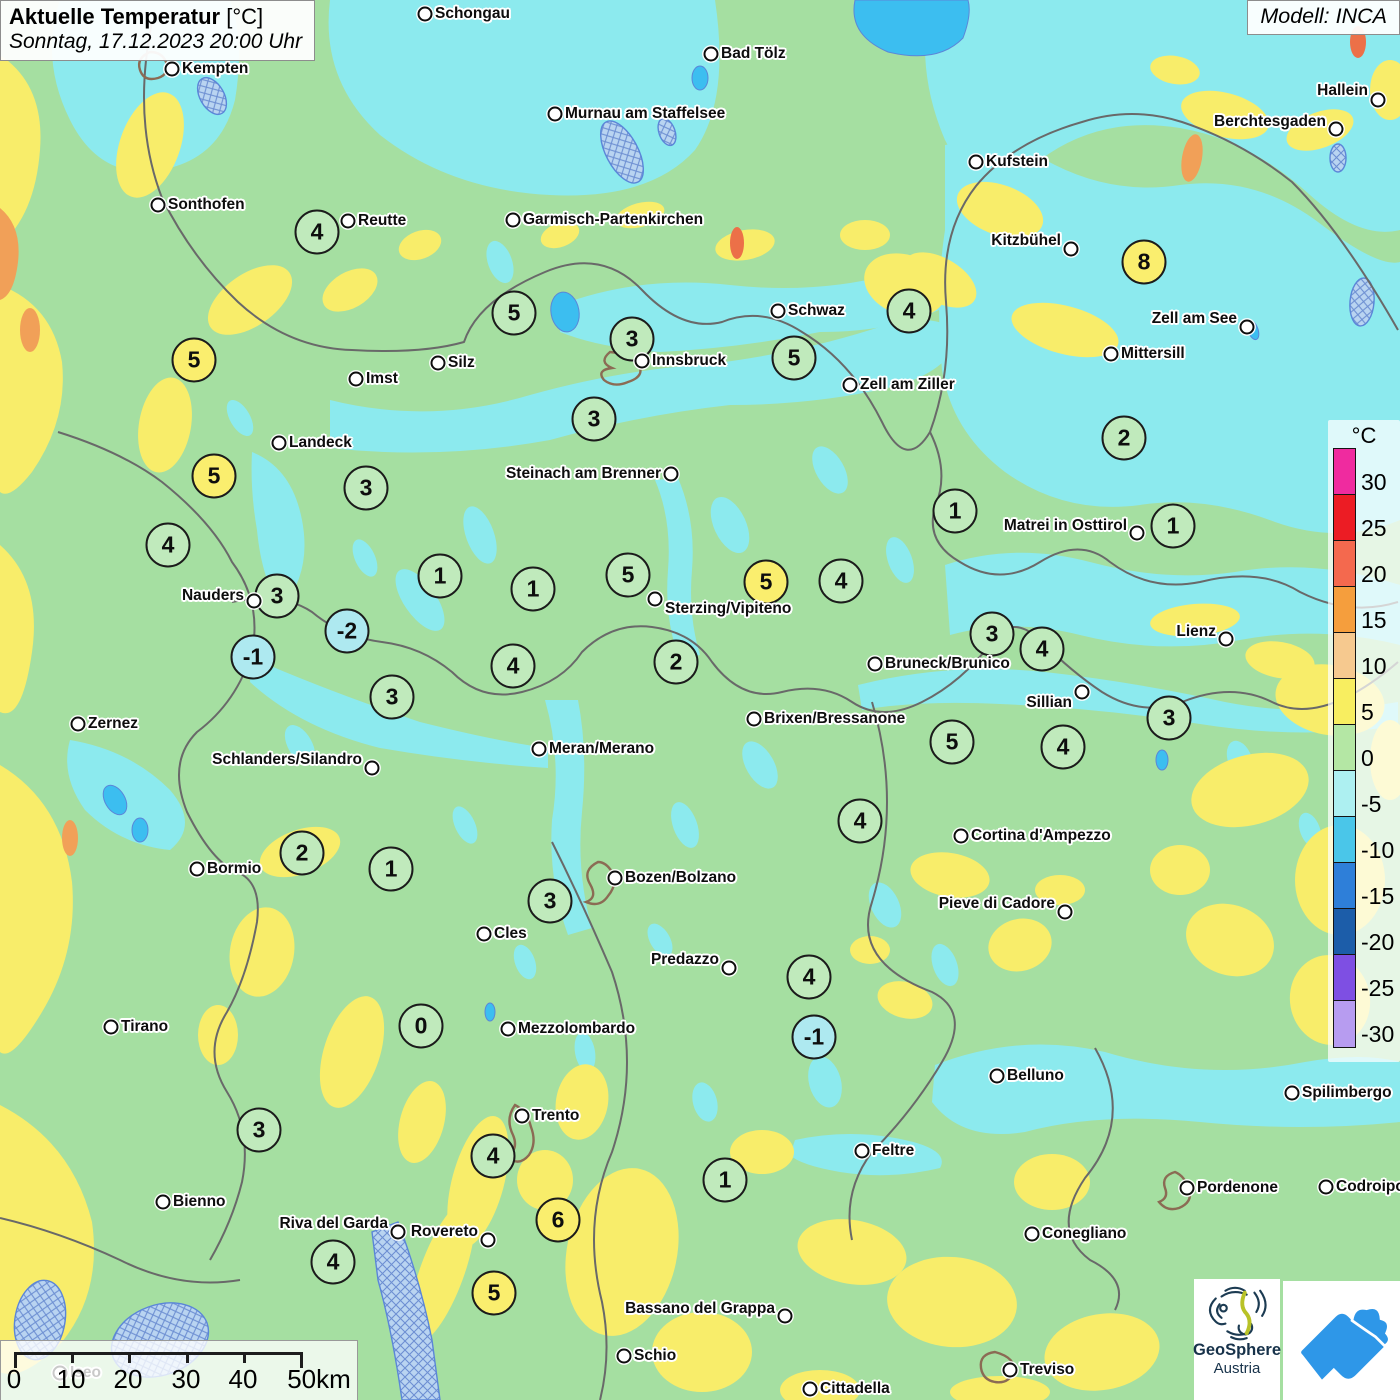 The height and width of the screenshot is (1400, 1400). I want to click on city-label: Belluno, so click(1035, 1075).